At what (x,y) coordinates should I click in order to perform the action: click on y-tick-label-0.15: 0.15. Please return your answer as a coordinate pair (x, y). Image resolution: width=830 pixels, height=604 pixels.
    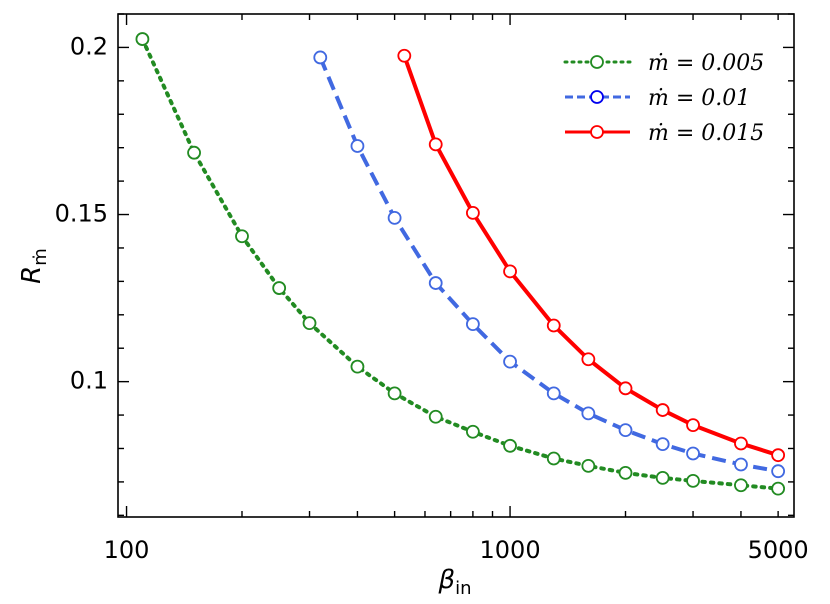
    Looking at the image, I should click on (81, 214).